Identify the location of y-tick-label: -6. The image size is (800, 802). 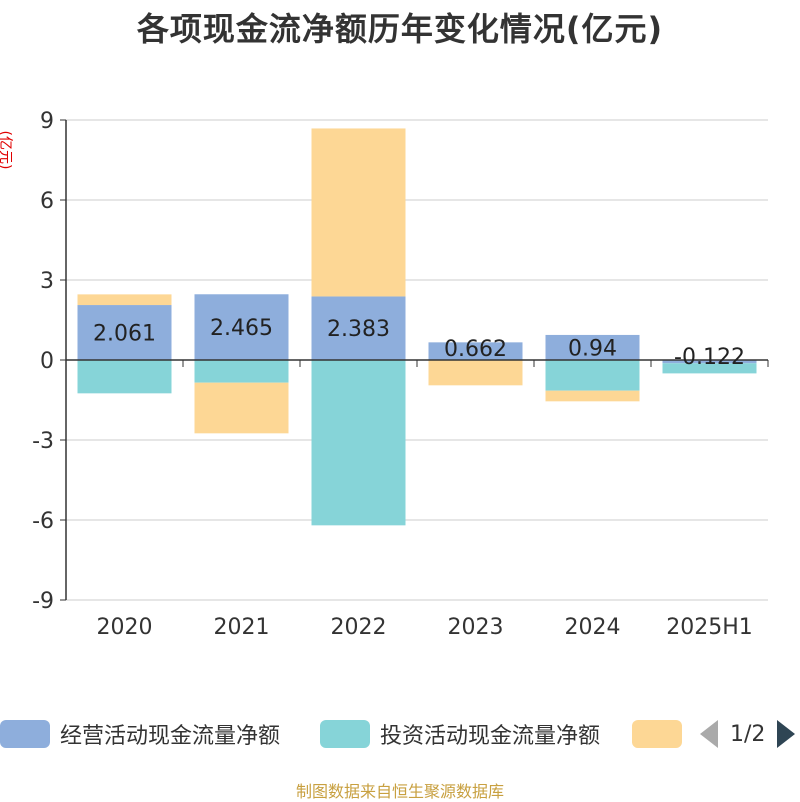
(43, 521).